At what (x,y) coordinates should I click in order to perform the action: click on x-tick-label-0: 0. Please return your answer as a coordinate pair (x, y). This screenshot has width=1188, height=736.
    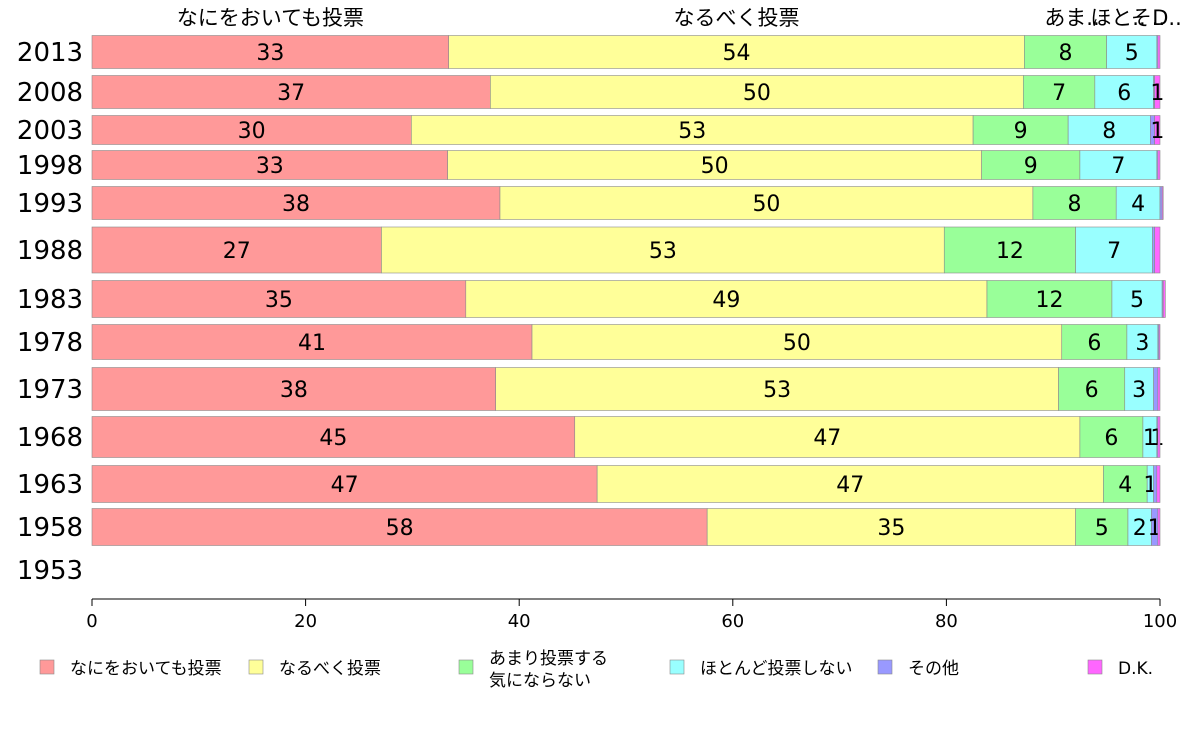
    Looking at the image, I should click on (91, 621).